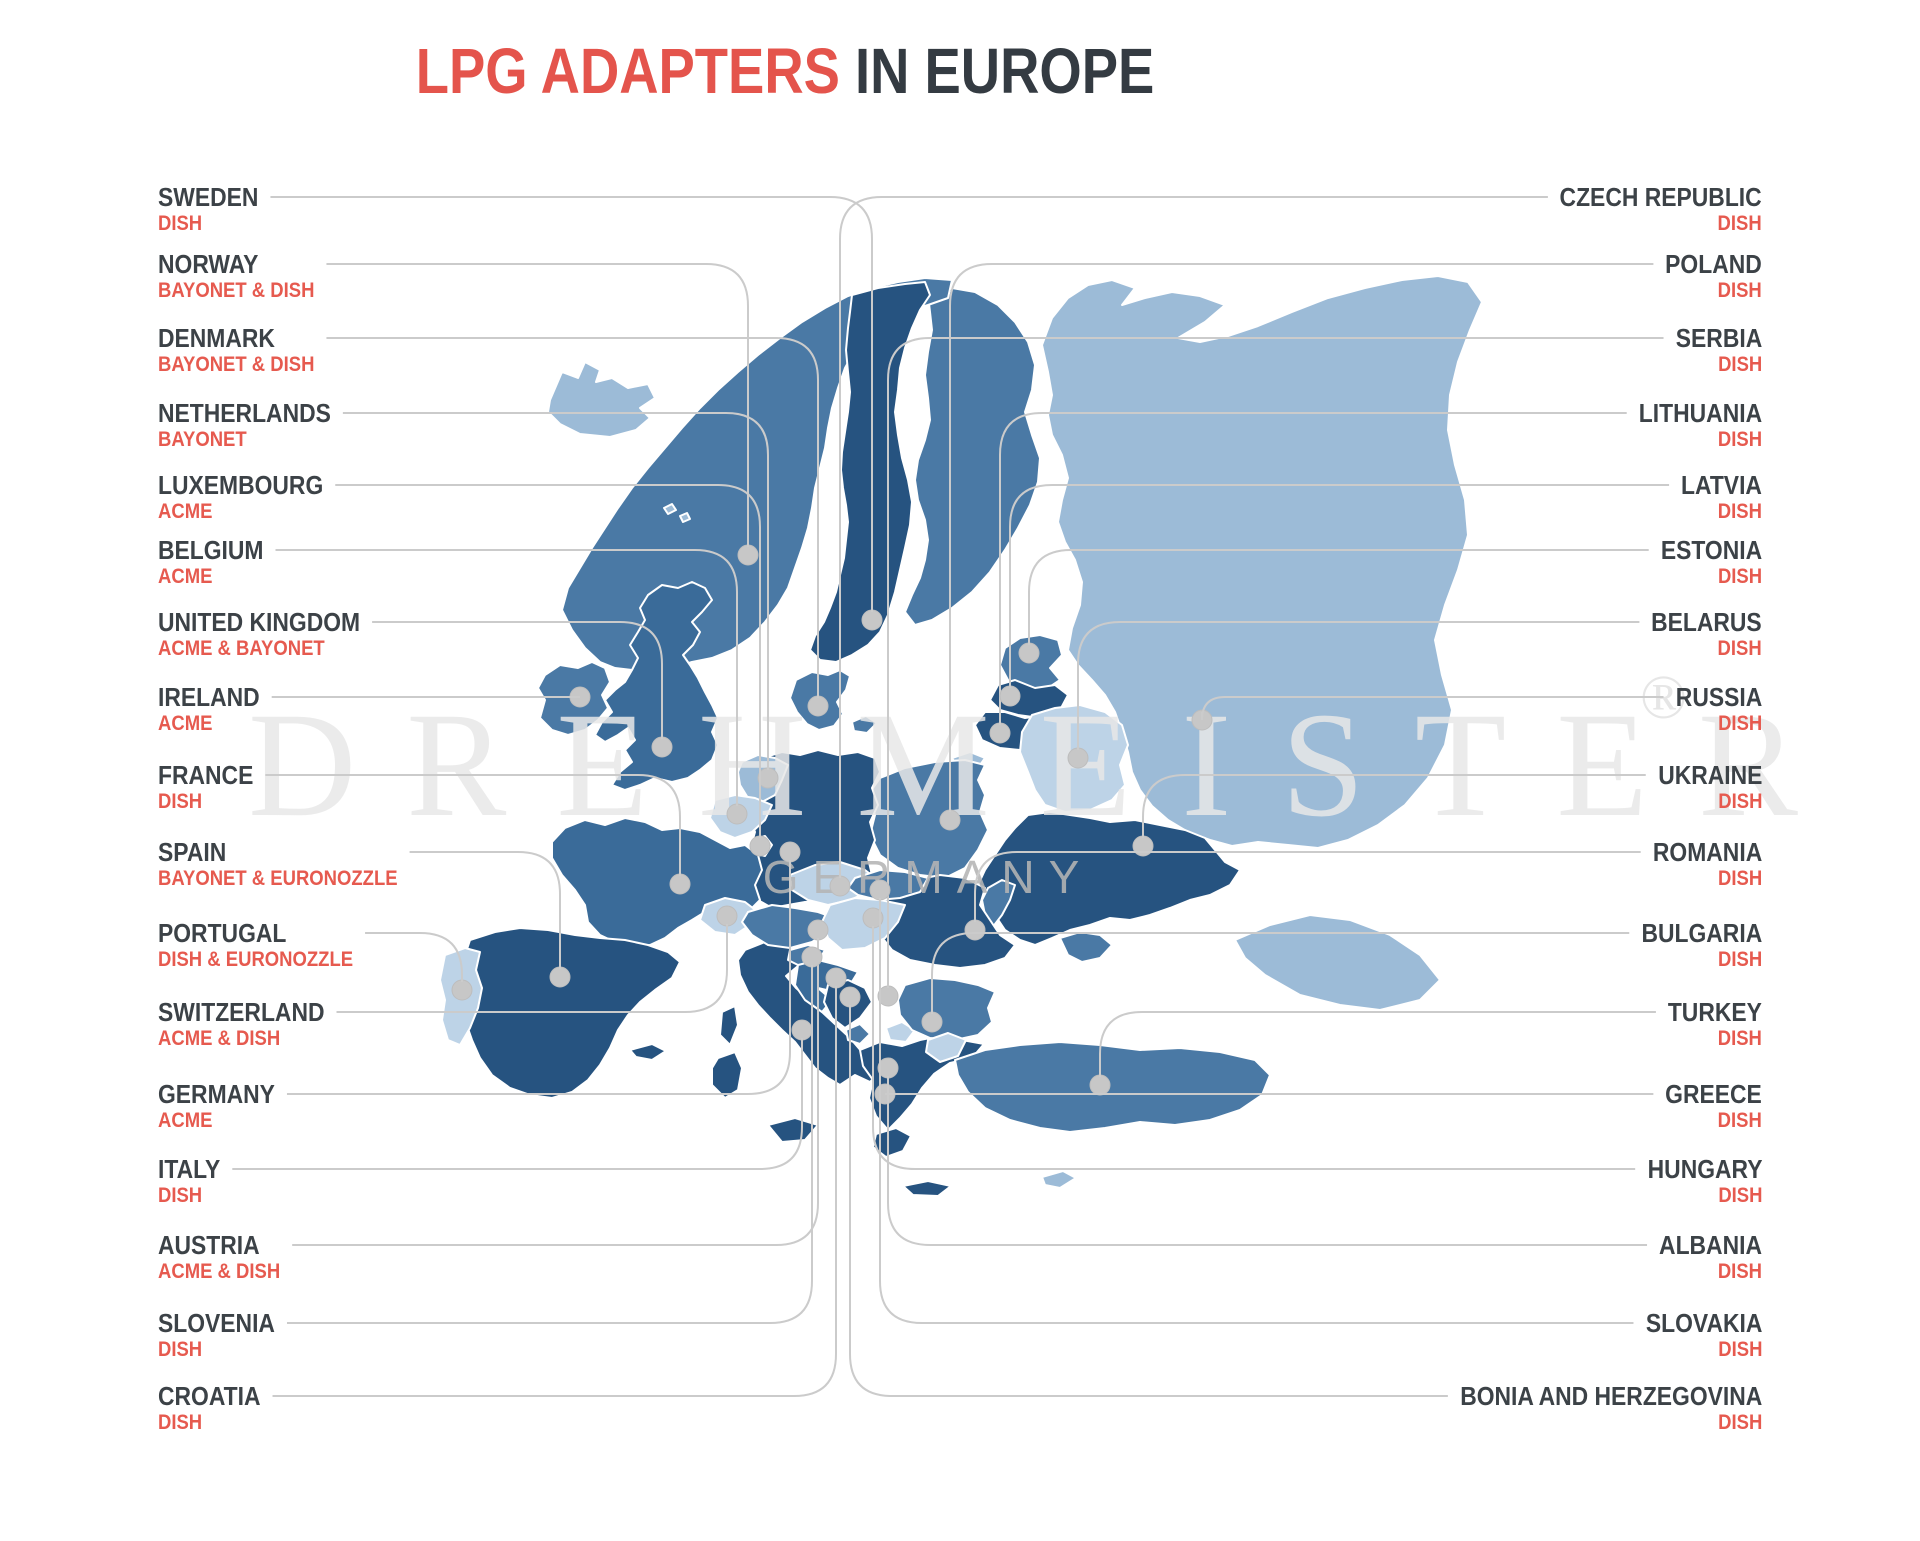 This screenshot has height=1541, width=1920. Describe the element at coordinates (927, 1188) in the screenshot. I see `country-crete` at that location.